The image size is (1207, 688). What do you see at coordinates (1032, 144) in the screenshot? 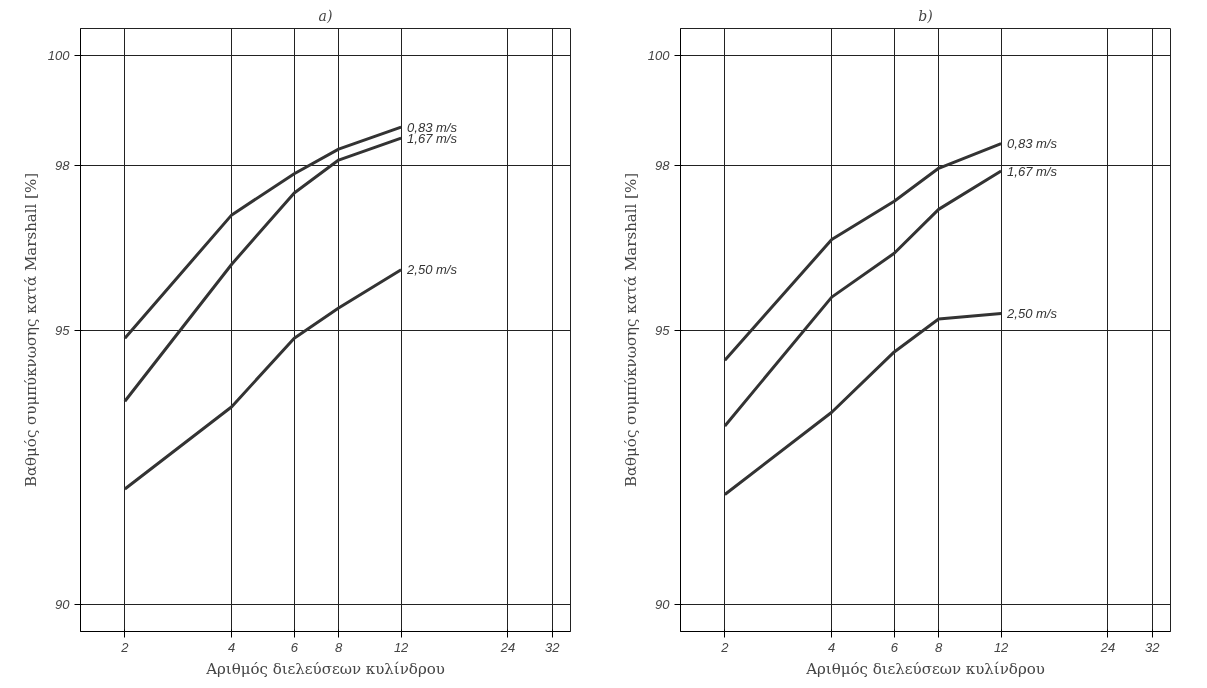
I see `series-label: 0,83 m/s` at bounding box center [1032, 144].